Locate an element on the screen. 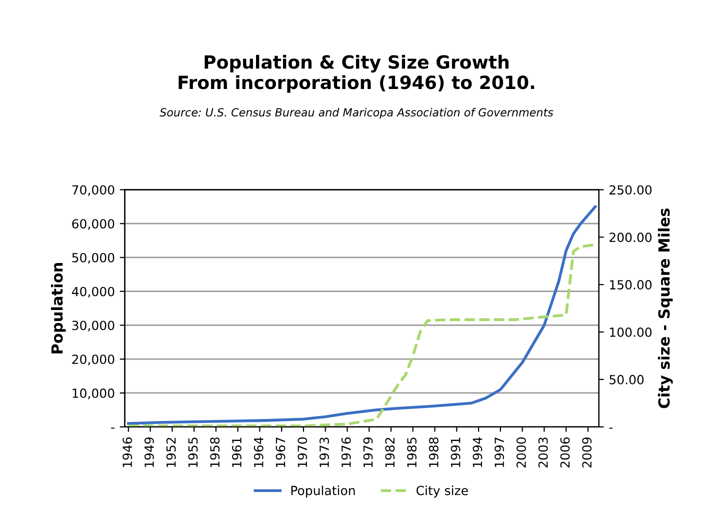  x-tick-label: 1985 is located at coordinates (412, 453).